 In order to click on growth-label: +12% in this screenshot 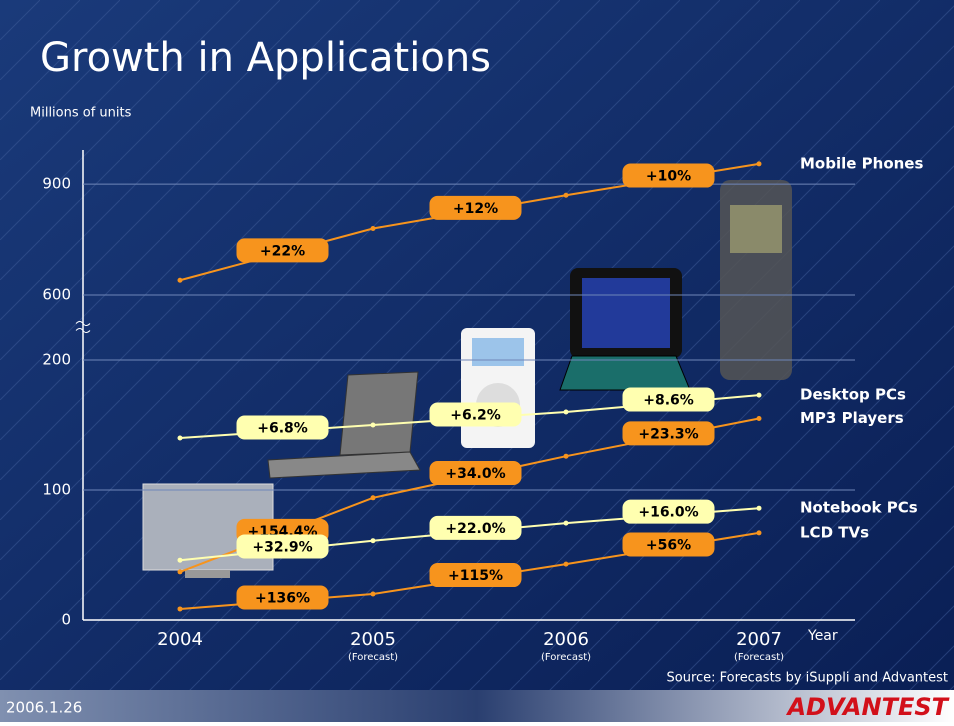, I will do `click(475, 209)`.